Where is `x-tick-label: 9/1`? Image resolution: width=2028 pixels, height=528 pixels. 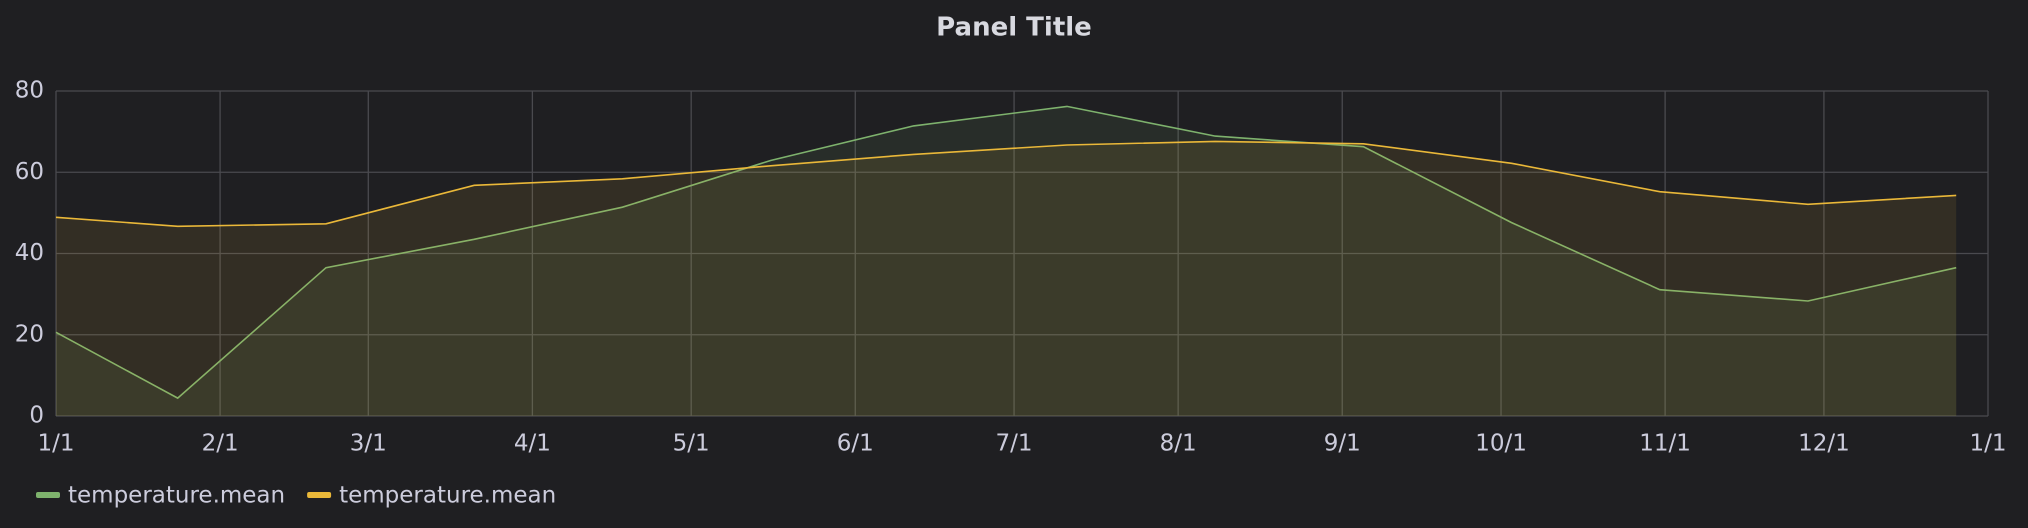
x-tick-label: 9/1 is located at coordinates (1342, 444).